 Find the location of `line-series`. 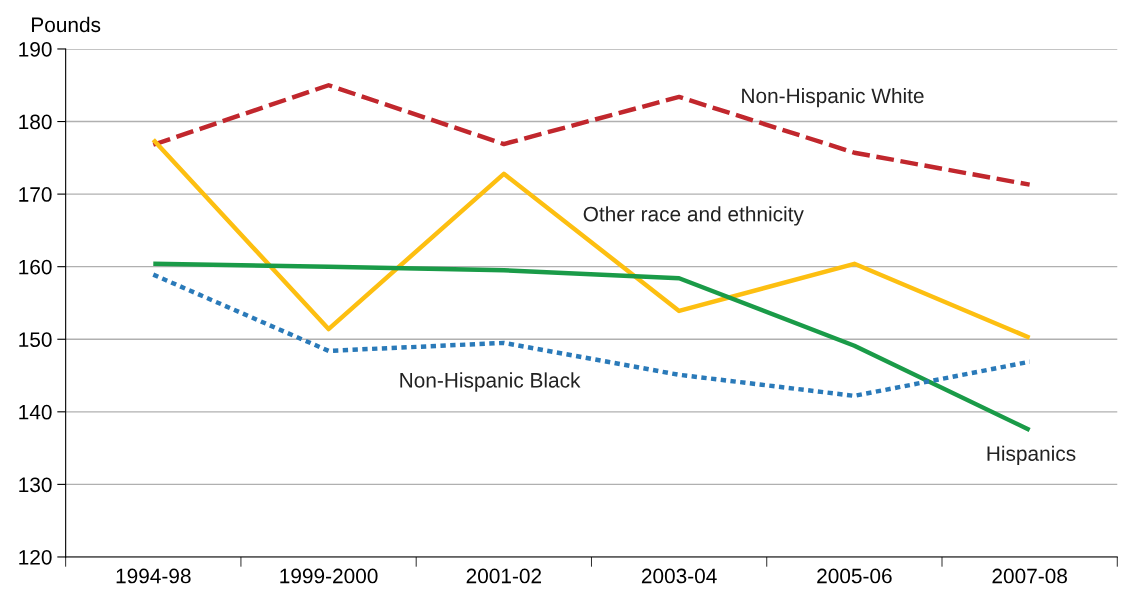

line-series is located at coordinates (591, 135).